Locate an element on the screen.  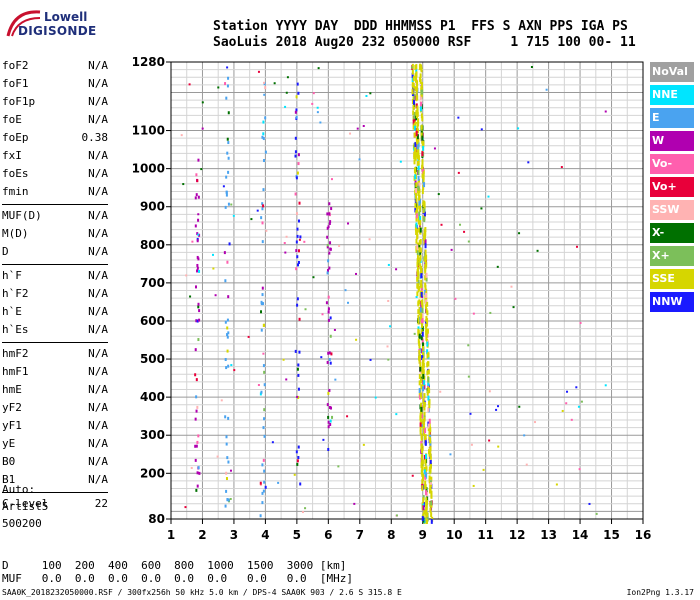
param-name: B1 is located at coordinates (9, 479).